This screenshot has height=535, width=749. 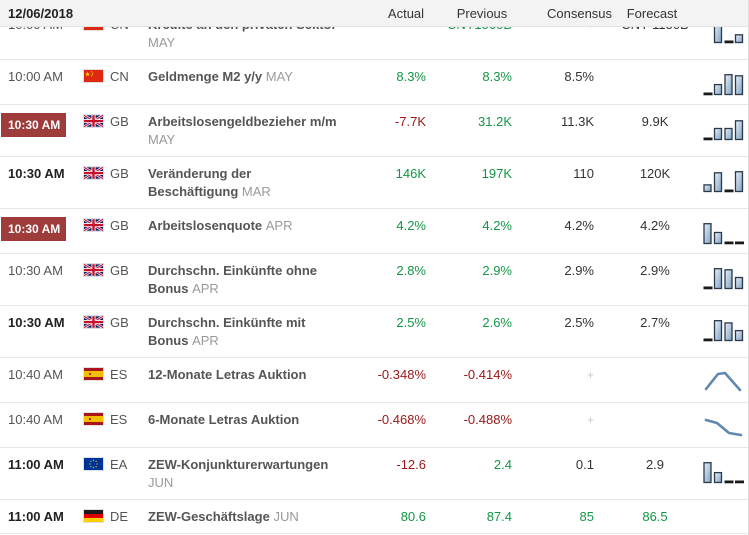 I want to click on country-code: DE, so click(x=119, y=516).